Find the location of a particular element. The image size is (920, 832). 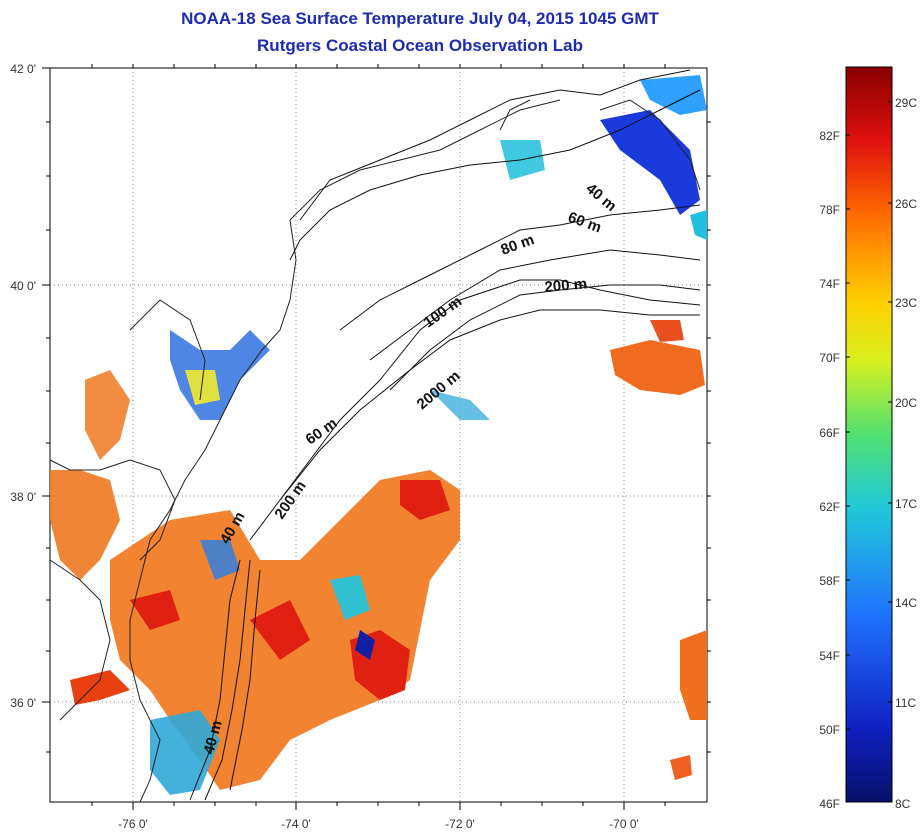

colorbar-c-label: 11C is located at coordinates (905, 703).